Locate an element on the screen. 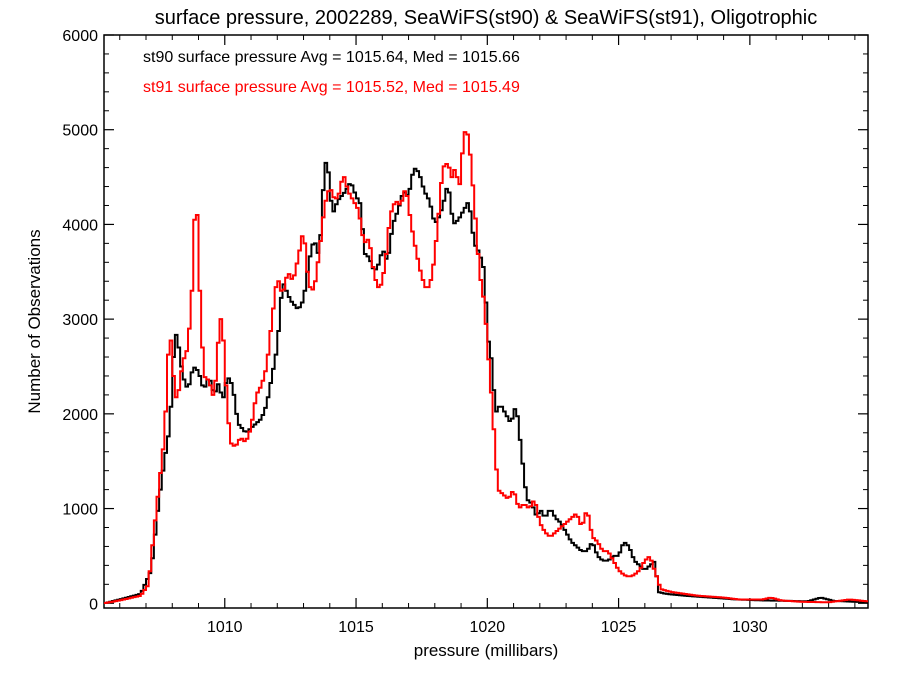  x-tick-label: 1030 is located at coordinates (750, 627).